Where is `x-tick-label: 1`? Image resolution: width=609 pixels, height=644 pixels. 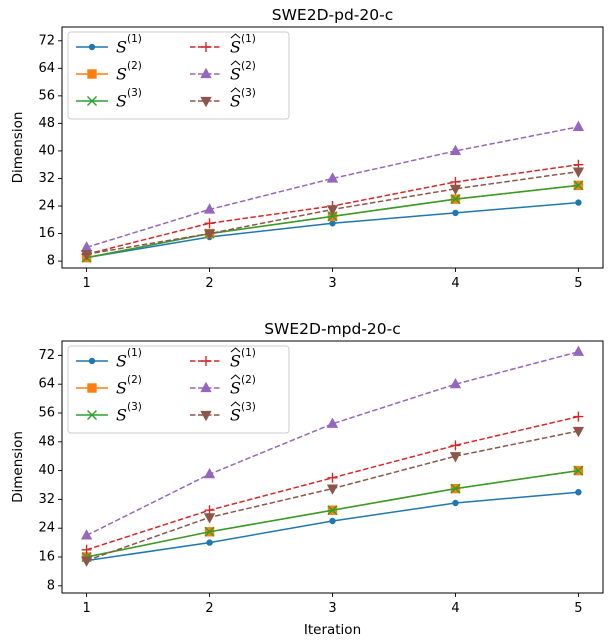 x-tick-label: 1 is located at coordinates (86, 283).